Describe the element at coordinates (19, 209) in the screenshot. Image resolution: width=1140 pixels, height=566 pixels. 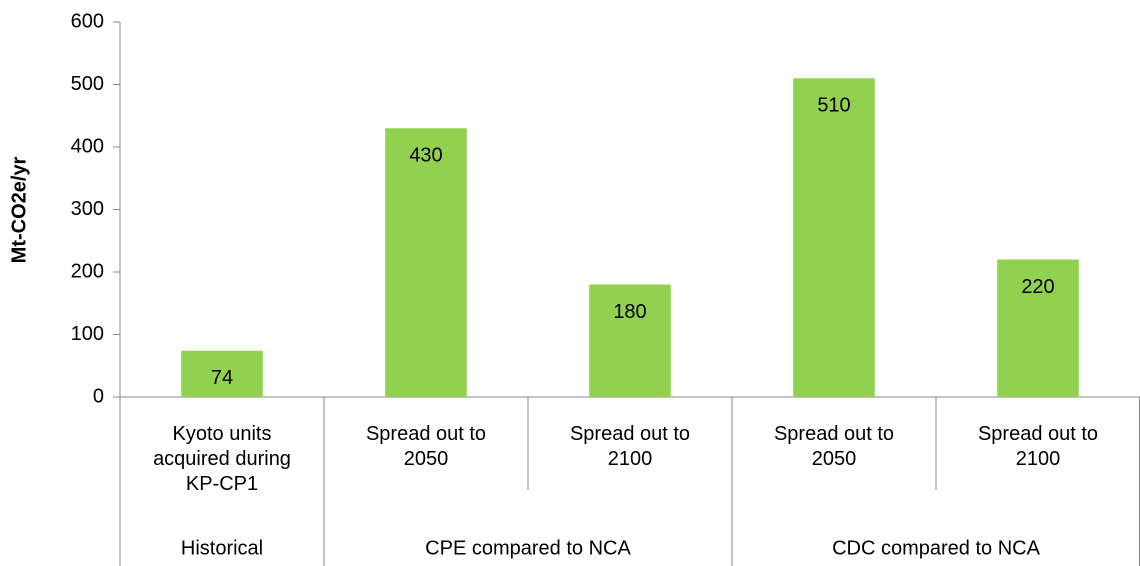
I see `y-axis-label: Mt-CO2e/yr` at that location.